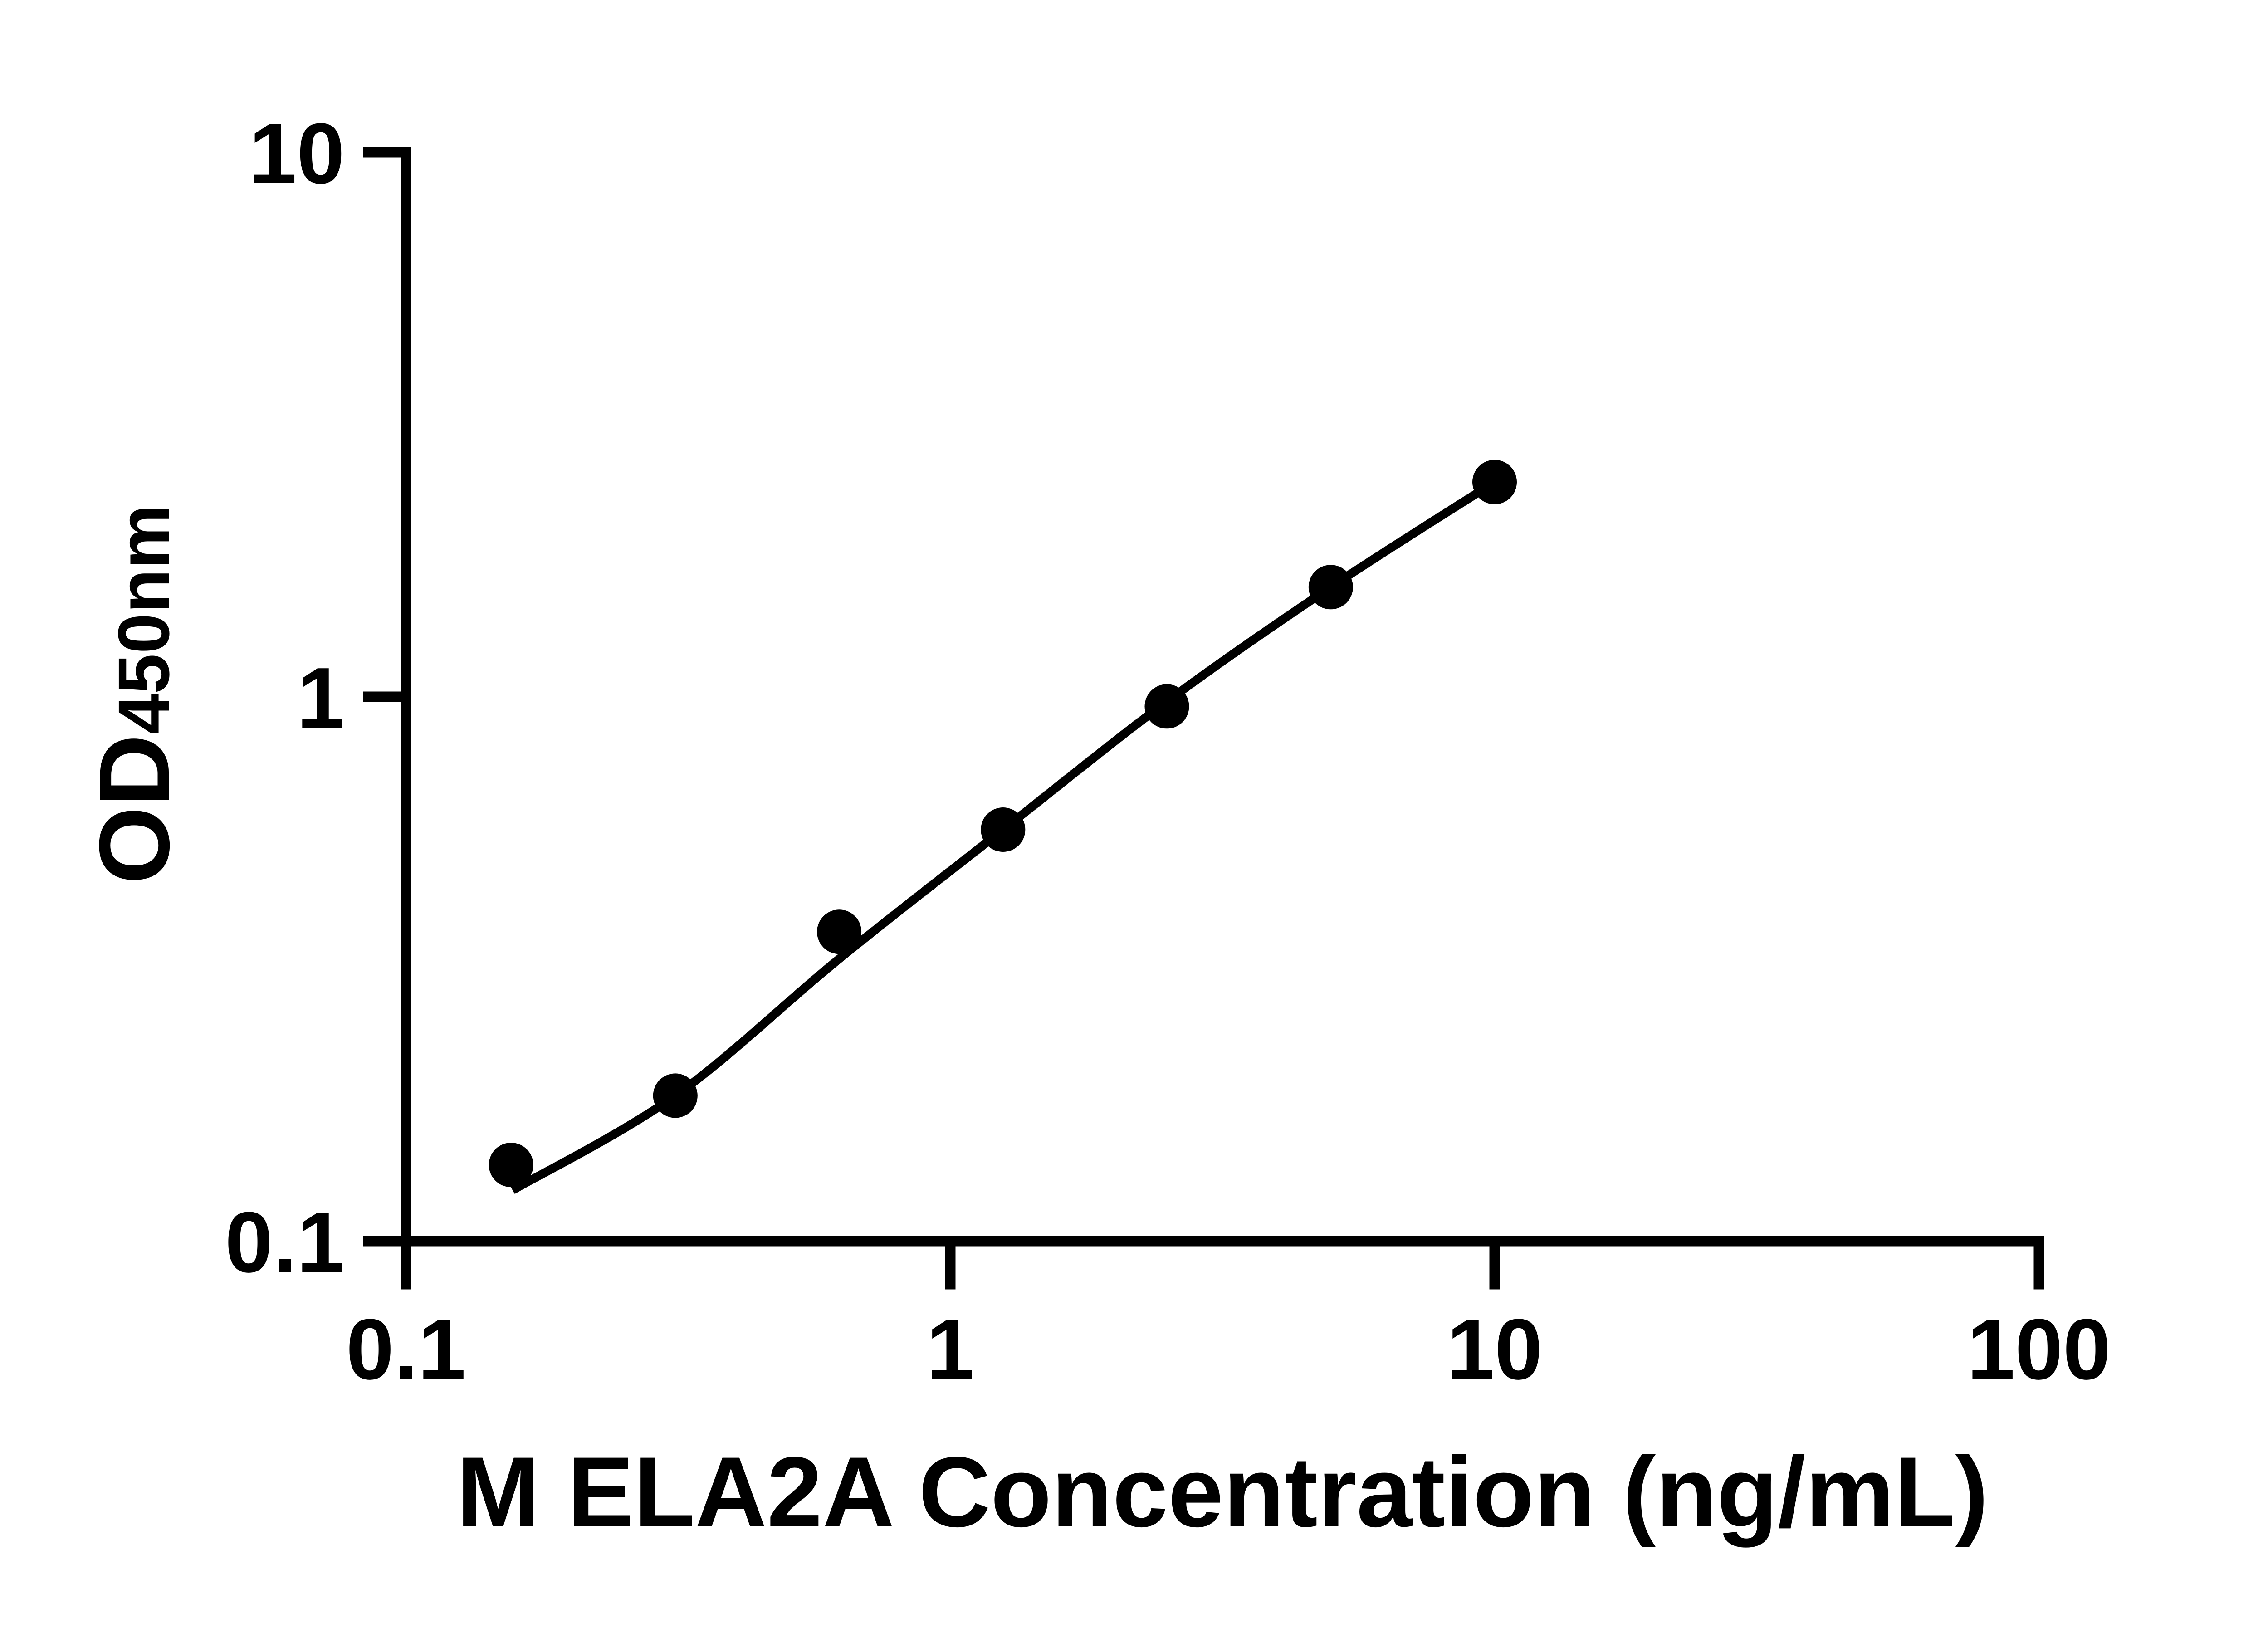 This screenshot has height=1633, width=2268. Describe the element at coordinates (406, 1349) in the screenshot. I see `x-tick-label-0.1: 0.1` at that location.